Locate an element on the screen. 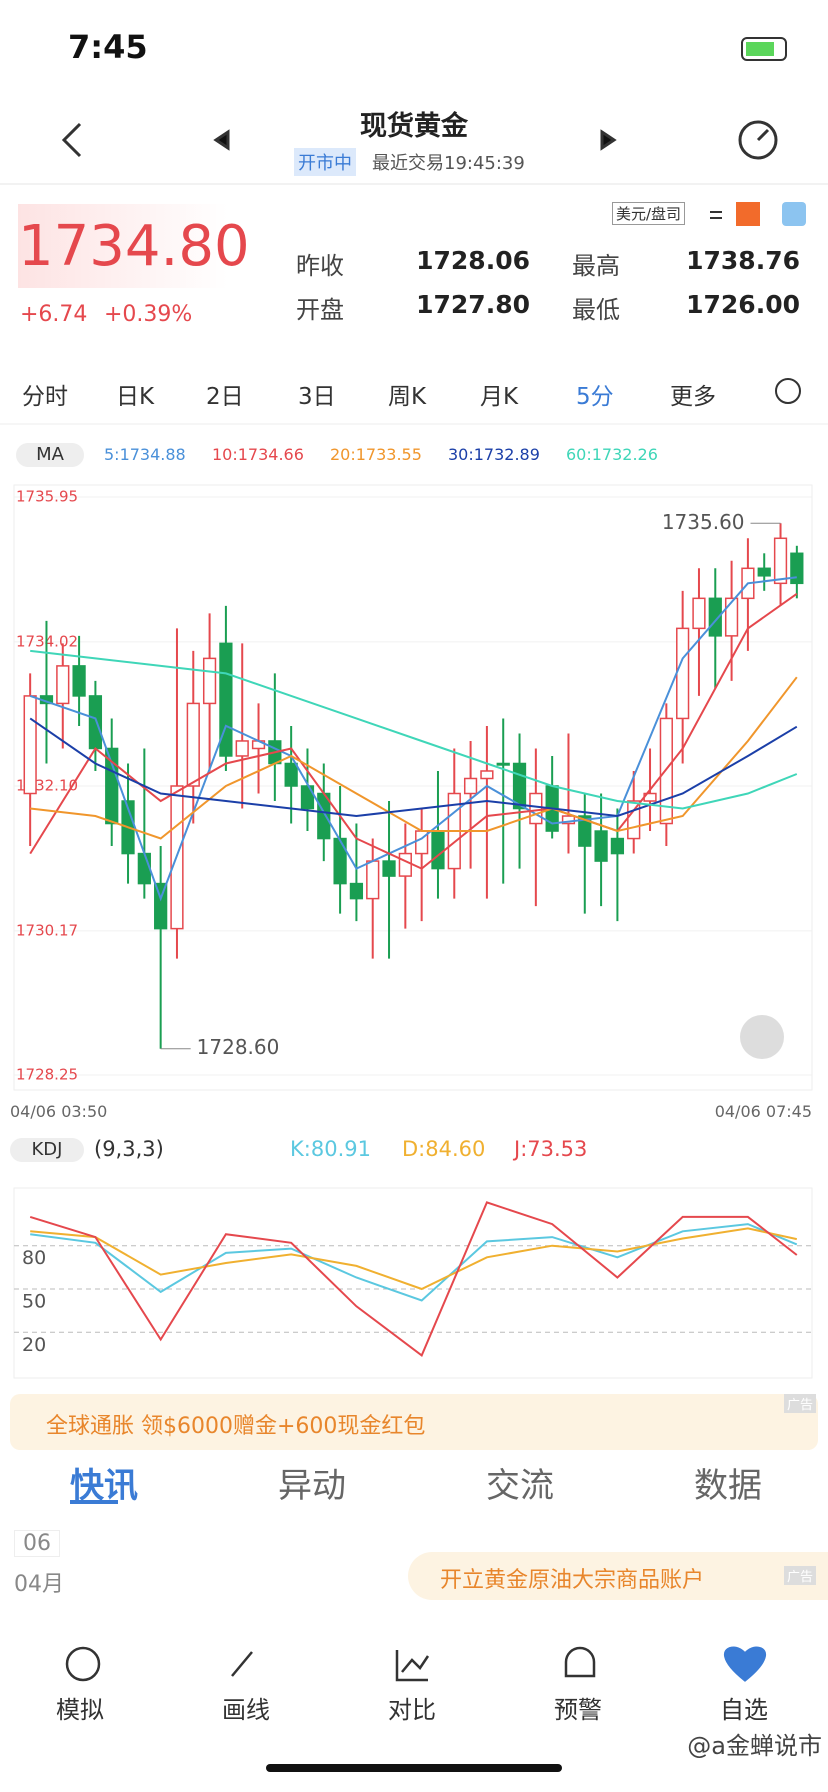 The image size is (828, 1792). time-end: 04/06 07:45 is located at coordinates (763, 1111).